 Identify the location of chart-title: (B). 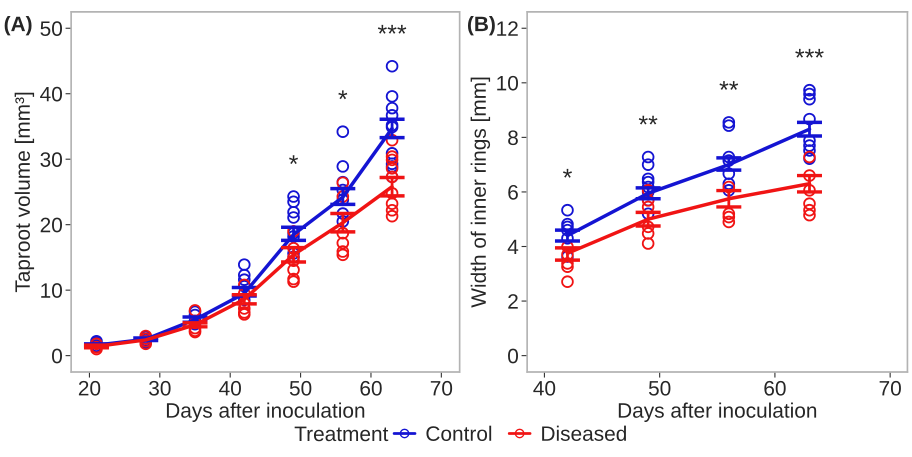
(481, 26).